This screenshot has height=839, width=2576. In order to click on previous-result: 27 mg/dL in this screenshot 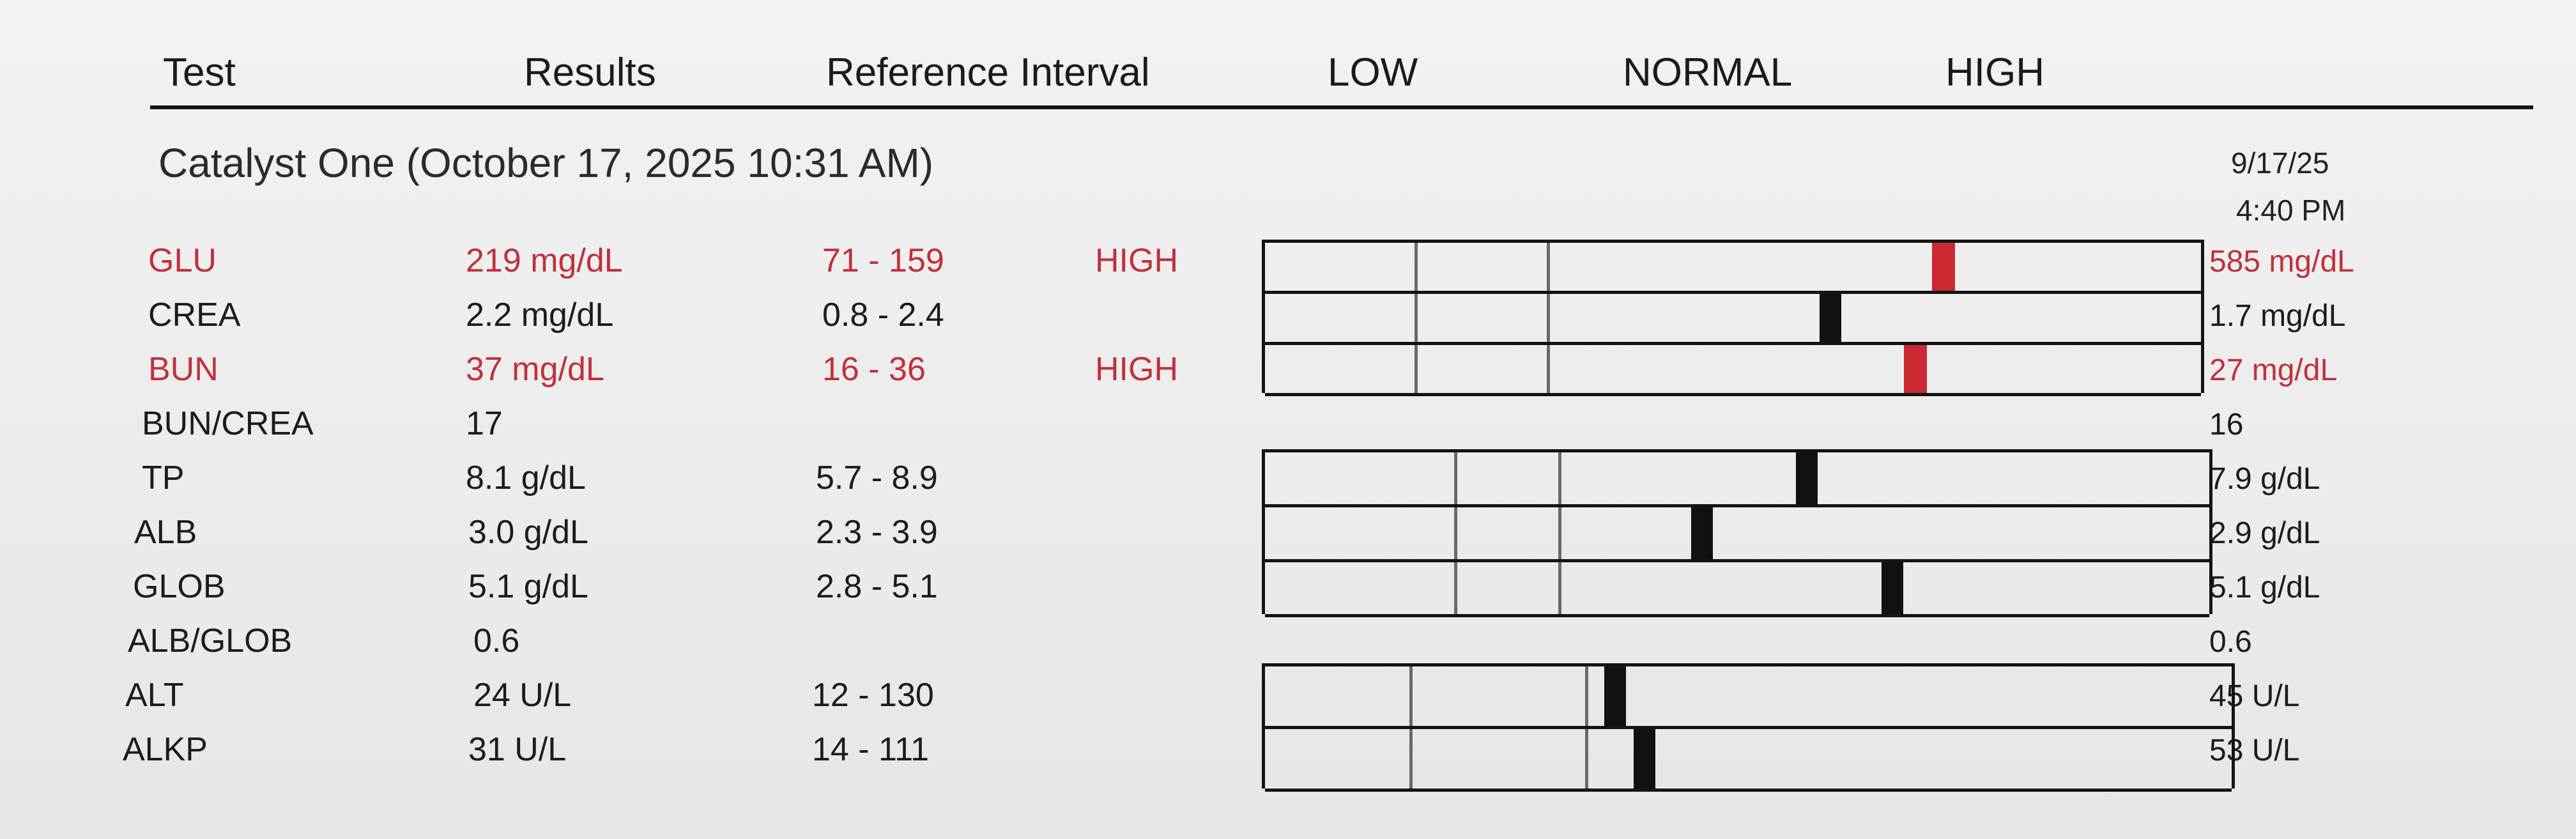, I will do `click(2273, 370)`.